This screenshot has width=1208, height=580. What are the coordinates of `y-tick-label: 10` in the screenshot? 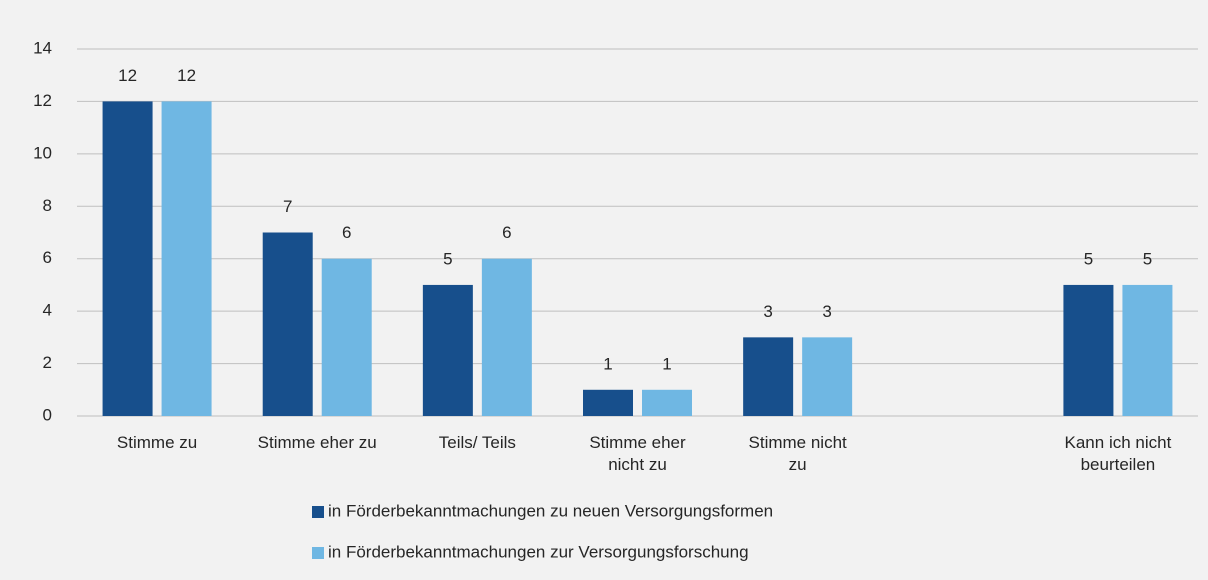 It's located at (42, 152).